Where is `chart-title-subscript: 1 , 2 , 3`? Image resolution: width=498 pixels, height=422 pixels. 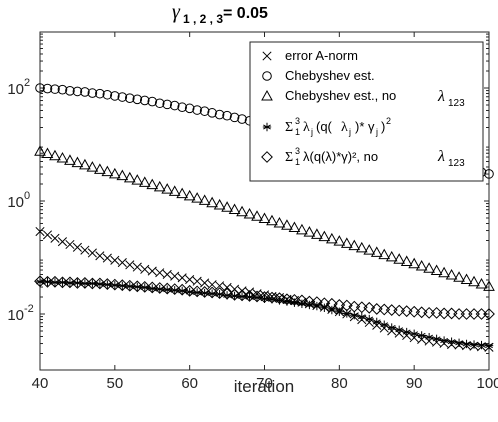
chart-title-subscript: 1 , 2 , 3 is located at coordinates (203, 19).